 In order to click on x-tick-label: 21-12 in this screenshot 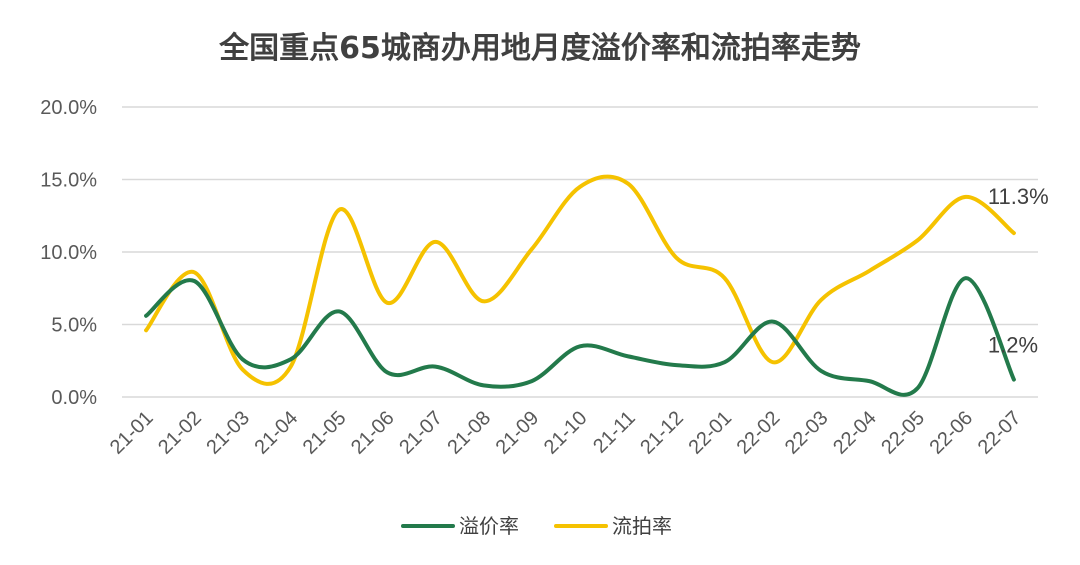, I will do `click(662, 433)`.